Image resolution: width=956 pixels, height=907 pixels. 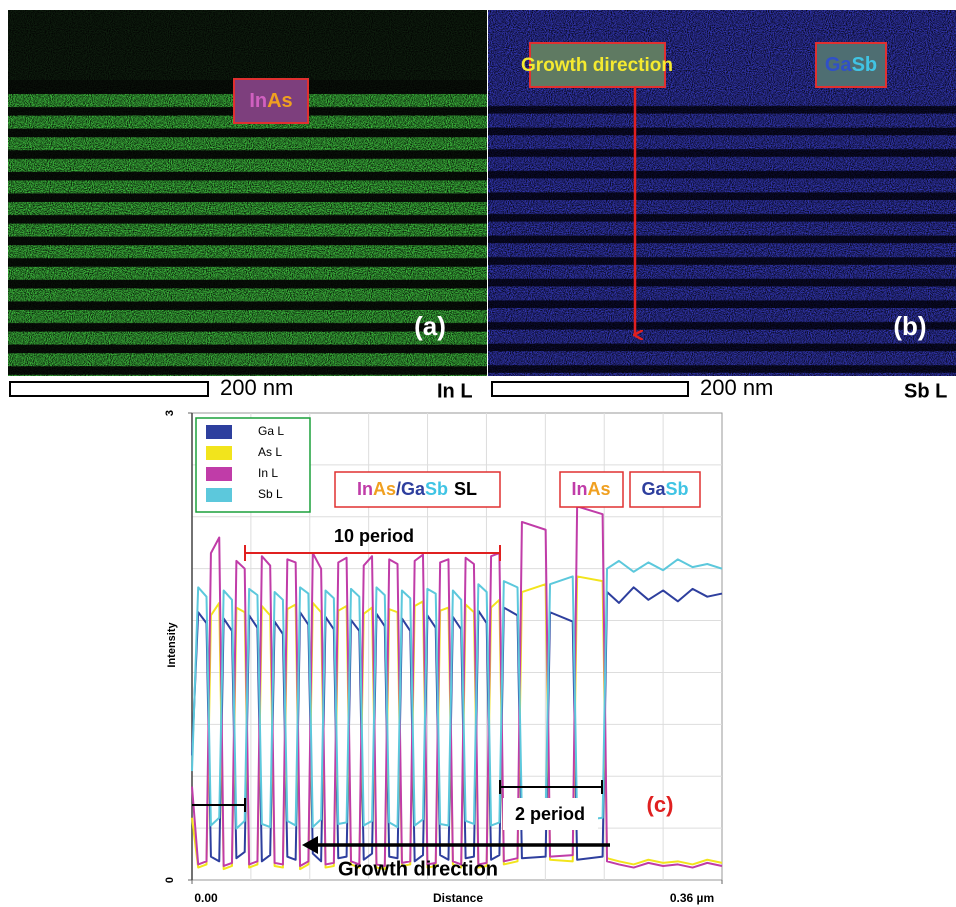 What do you see at coordinates (909, 326) in the screenshot?
I see `panel-letter: (b)` at bounding box center [909, 326].